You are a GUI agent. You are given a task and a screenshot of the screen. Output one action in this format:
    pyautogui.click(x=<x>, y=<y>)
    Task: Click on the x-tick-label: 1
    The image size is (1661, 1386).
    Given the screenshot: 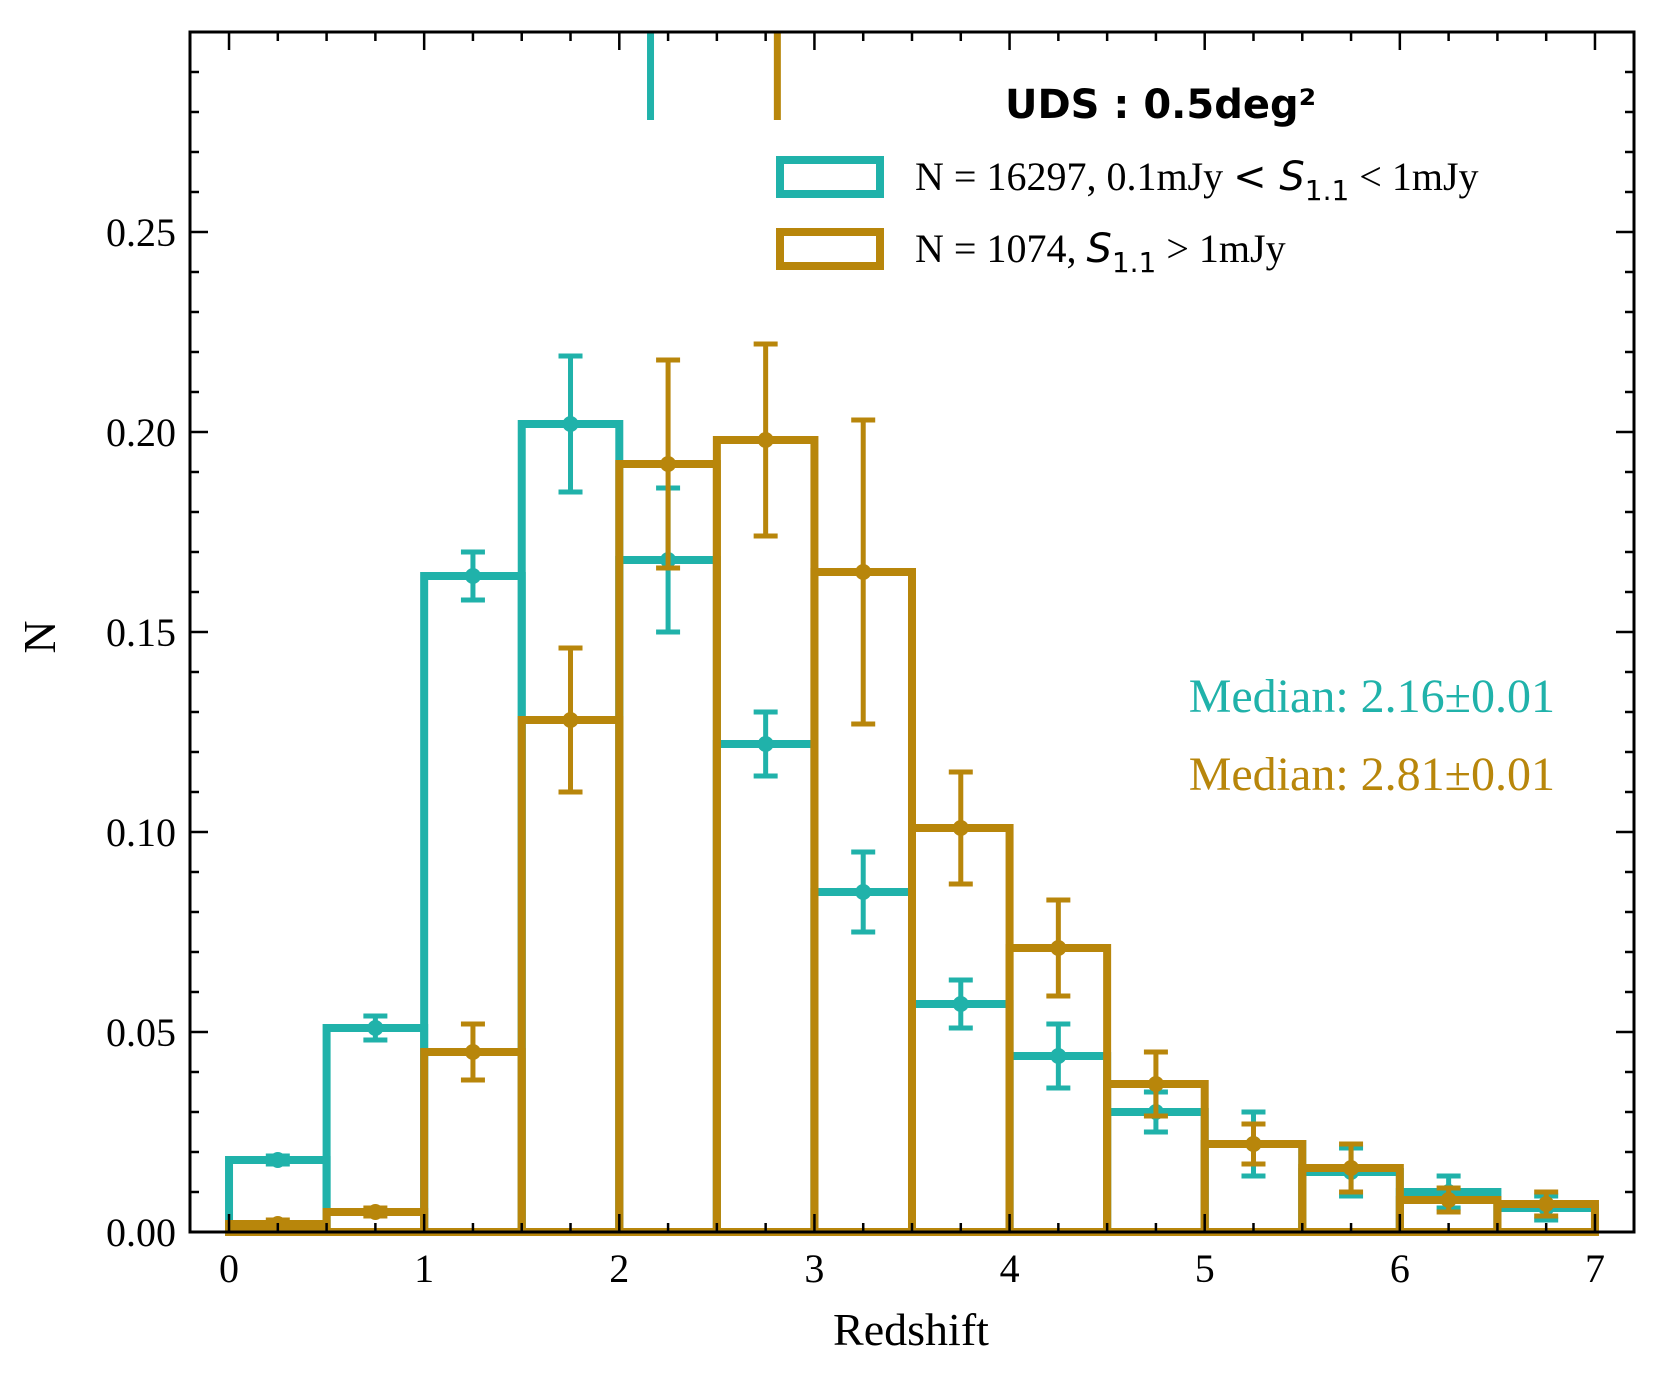 What is the action you would take?
    pyautogui.click(x=424, y=1268)
    